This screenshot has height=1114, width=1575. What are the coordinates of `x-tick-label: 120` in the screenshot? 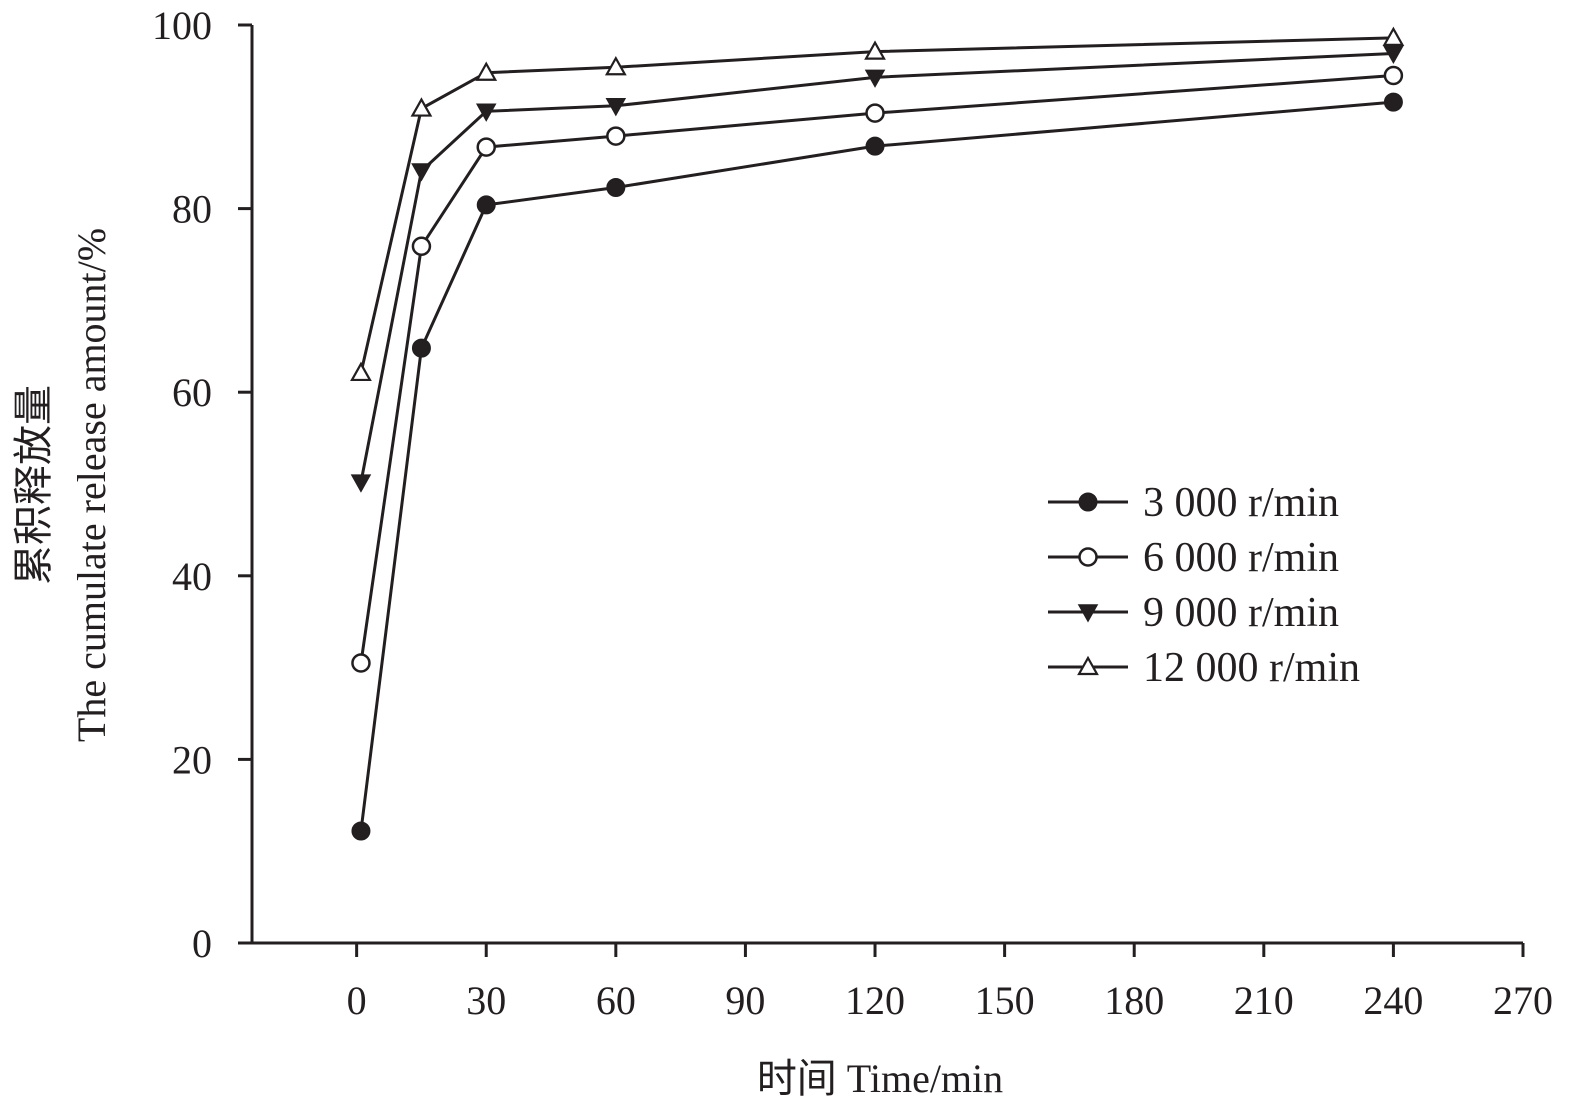 It's located at (875, 1000).